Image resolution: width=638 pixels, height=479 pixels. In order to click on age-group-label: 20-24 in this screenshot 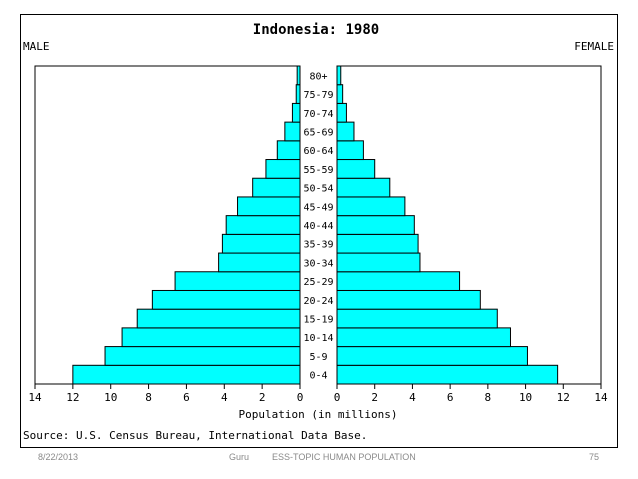, I will do `click(318, 301)`.